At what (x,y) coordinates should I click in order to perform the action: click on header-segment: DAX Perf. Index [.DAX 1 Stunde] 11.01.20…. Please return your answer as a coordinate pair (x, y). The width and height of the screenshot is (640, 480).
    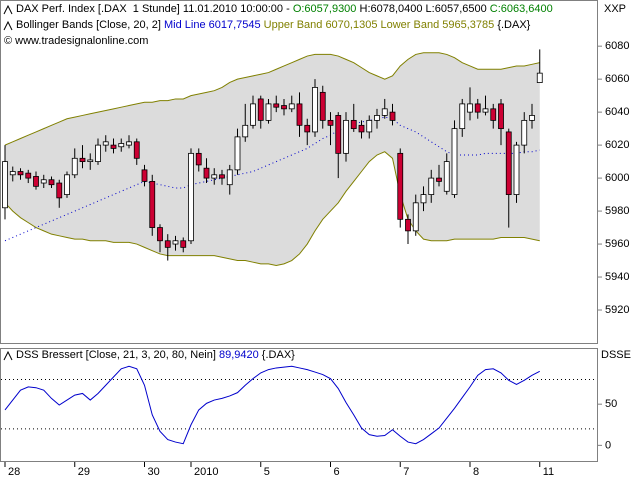
    Looking at the image, I should click on (154, 9).